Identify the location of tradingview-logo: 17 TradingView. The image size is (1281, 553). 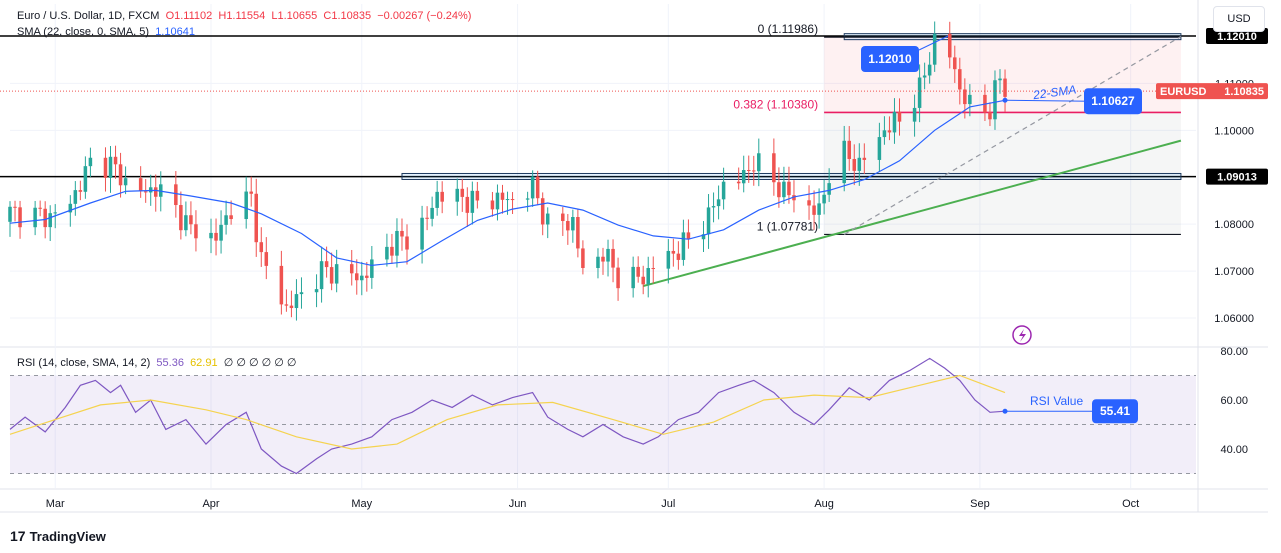
(58, 536).